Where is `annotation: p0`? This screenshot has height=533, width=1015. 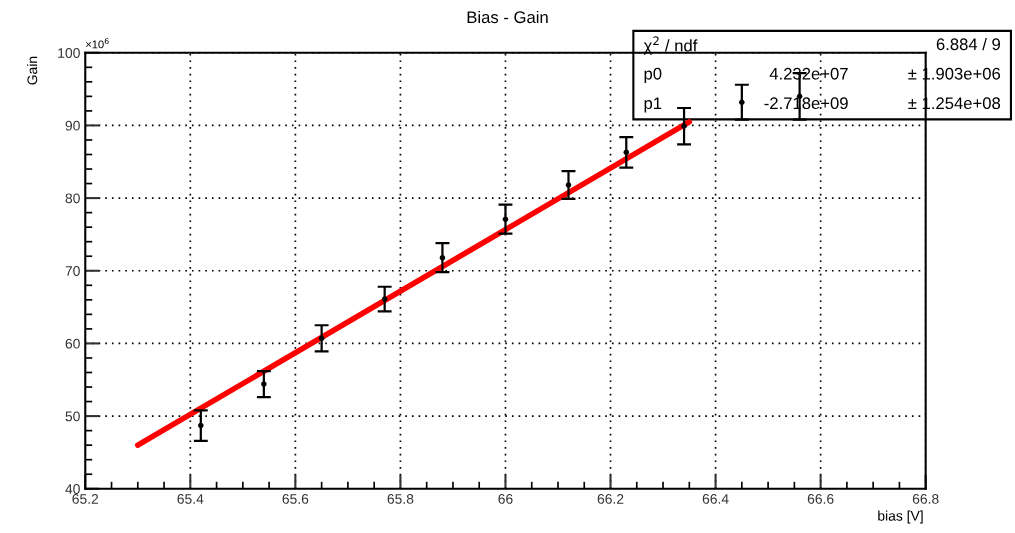 annotation: p0 is located at coordinates (653, 75).